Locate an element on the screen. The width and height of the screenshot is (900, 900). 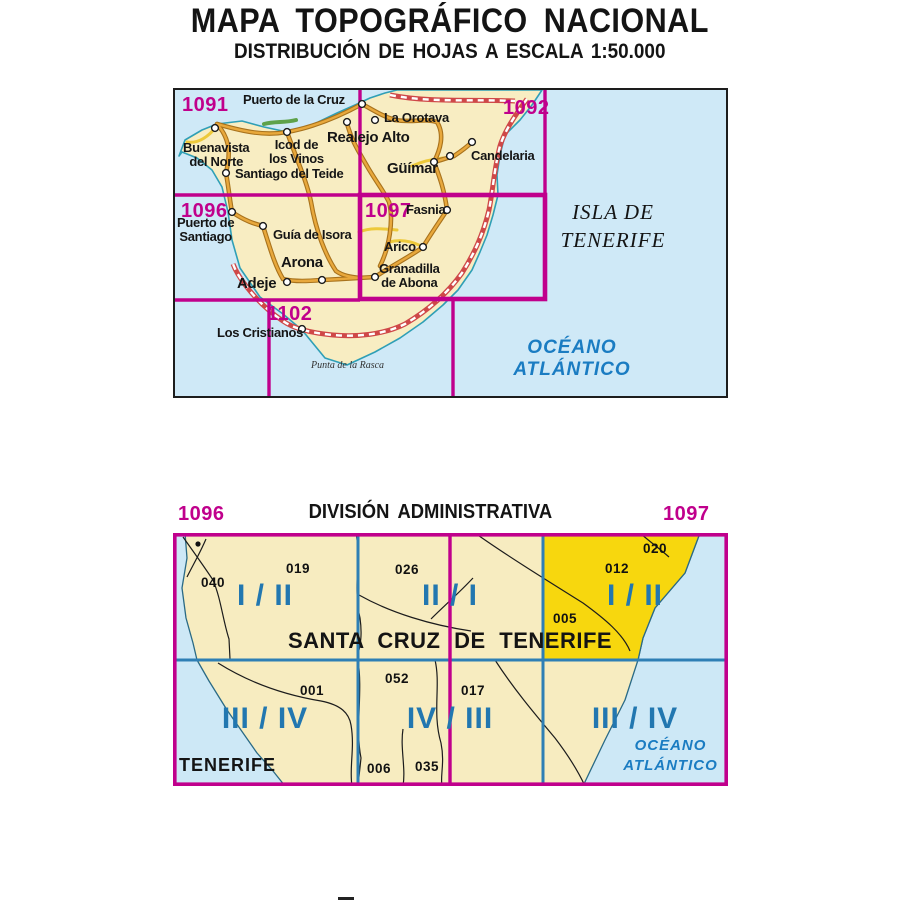
quadrant-label-6: III / IV is located at coordinates (635, 718).